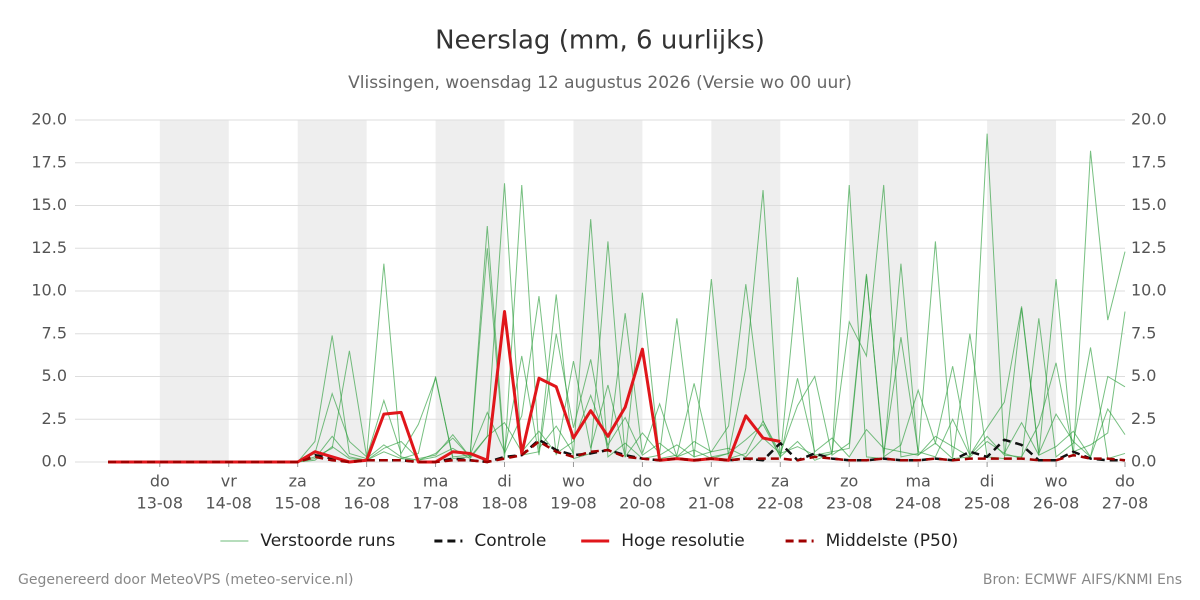 This screenshot has height=600, width=1200. I want to click on x-tick-label: 19-08, so click(573, 503).